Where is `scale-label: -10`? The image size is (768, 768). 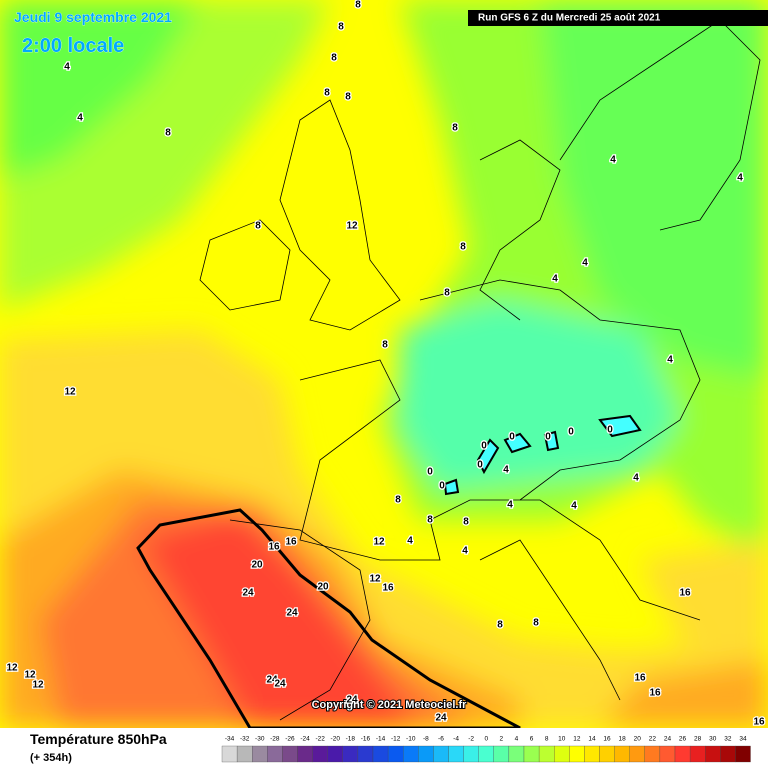 scale-label: -10 is located at coordinates (411, 739).